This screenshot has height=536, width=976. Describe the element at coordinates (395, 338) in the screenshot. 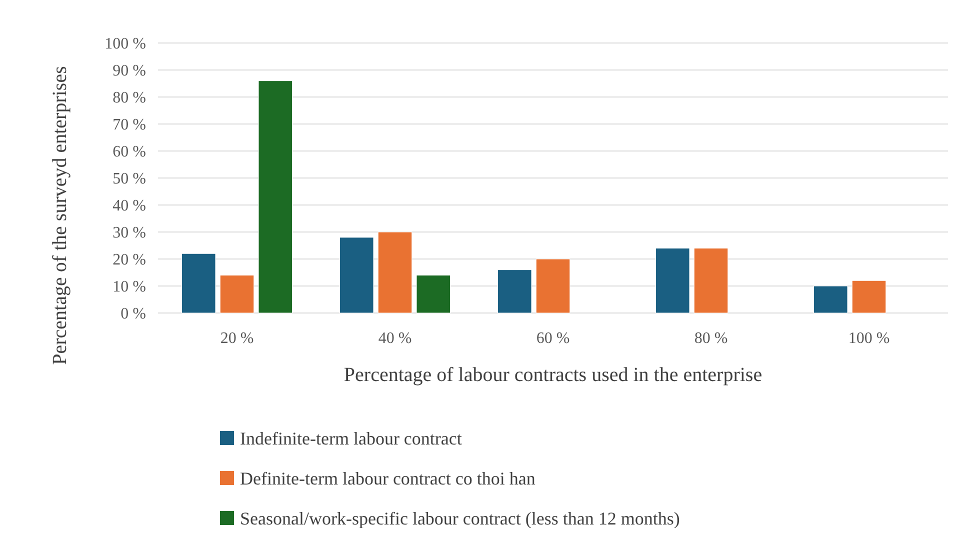

I see `x-tick-label: 40 %` at that location.